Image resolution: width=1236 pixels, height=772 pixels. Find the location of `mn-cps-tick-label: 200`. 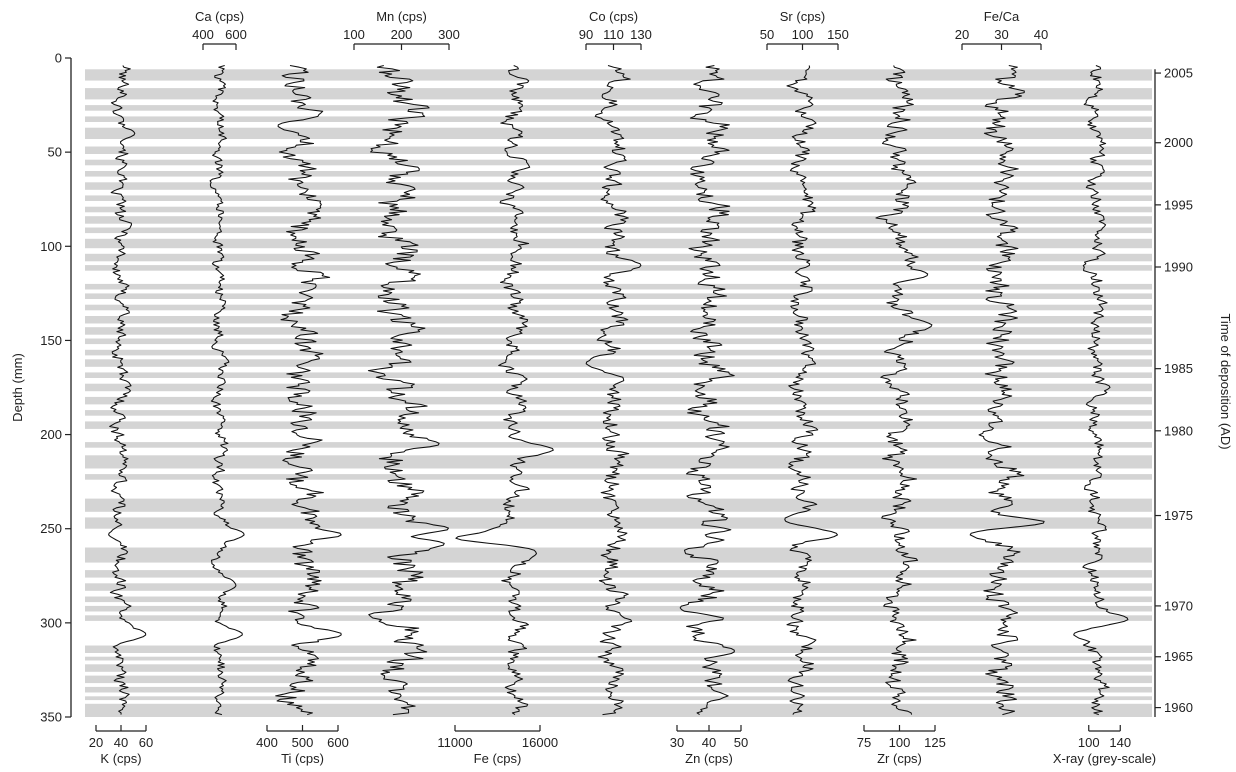

mn-cps-tick-label: 200 is located at coordinates (402, 34).